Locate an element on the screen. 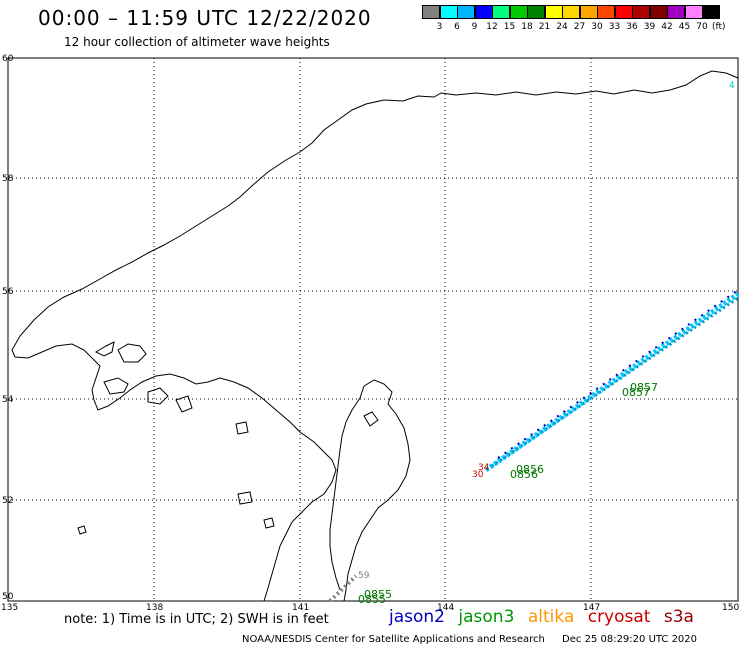 The image size is (740, 650). lon-label-141: 141 is located at coordinates (300, 608).